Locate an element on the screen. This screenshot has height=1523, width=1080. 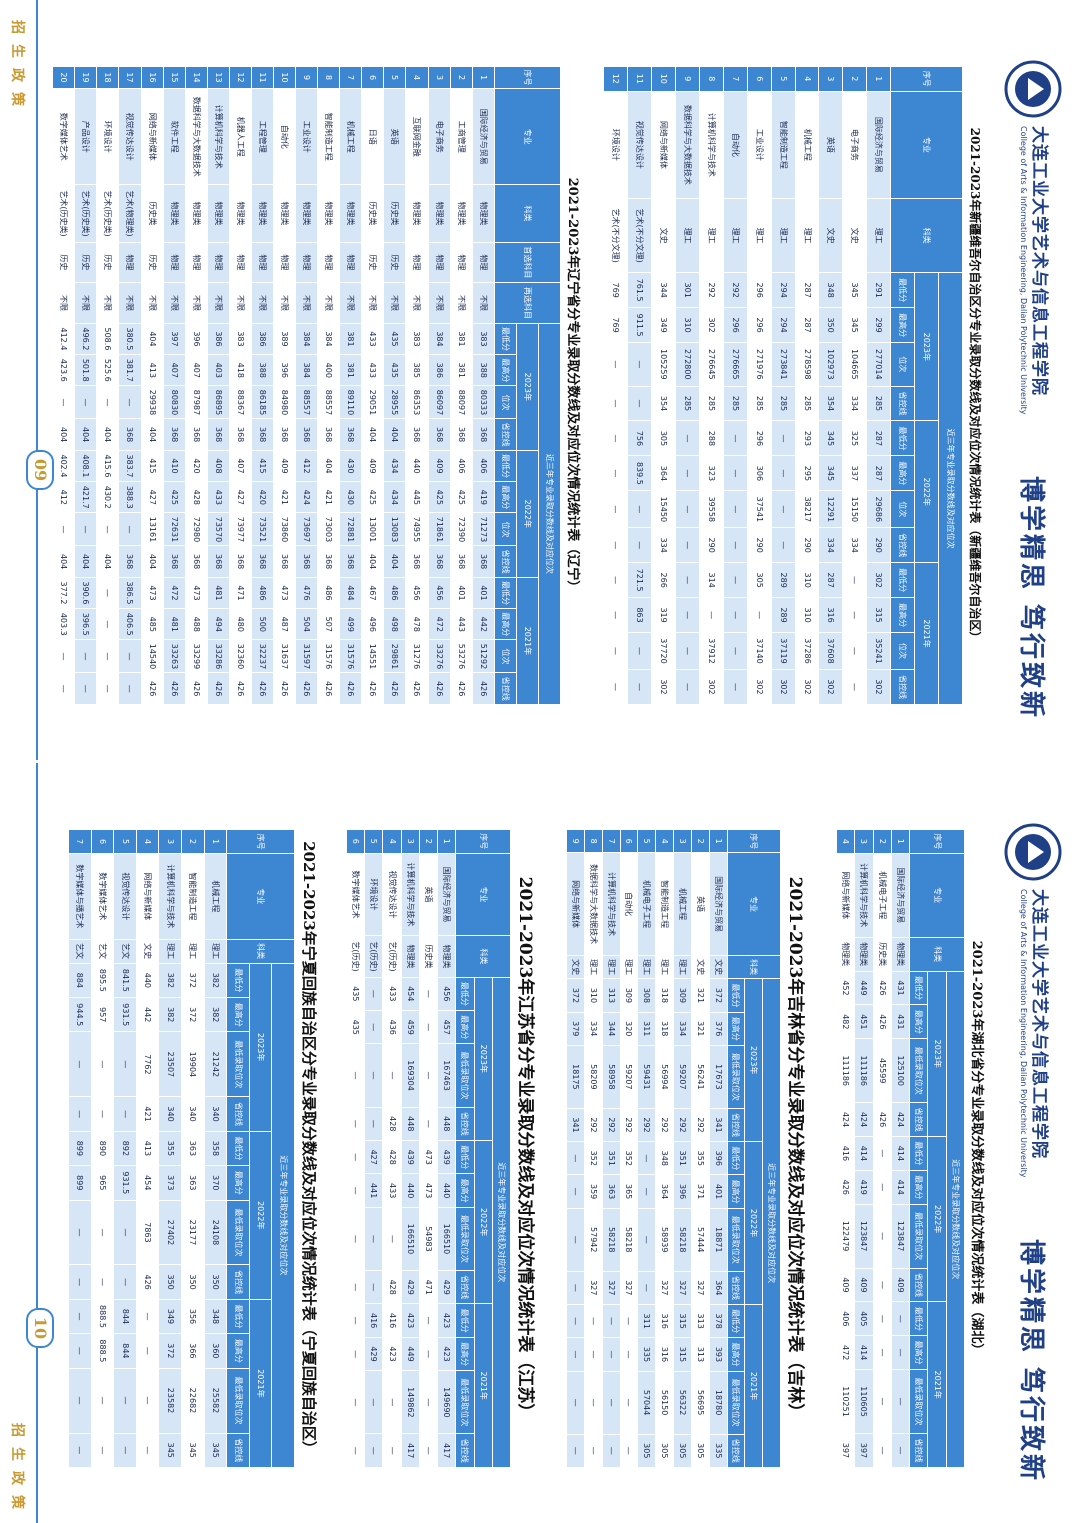
table-cell: 2 is located at coordinates (854, 79).